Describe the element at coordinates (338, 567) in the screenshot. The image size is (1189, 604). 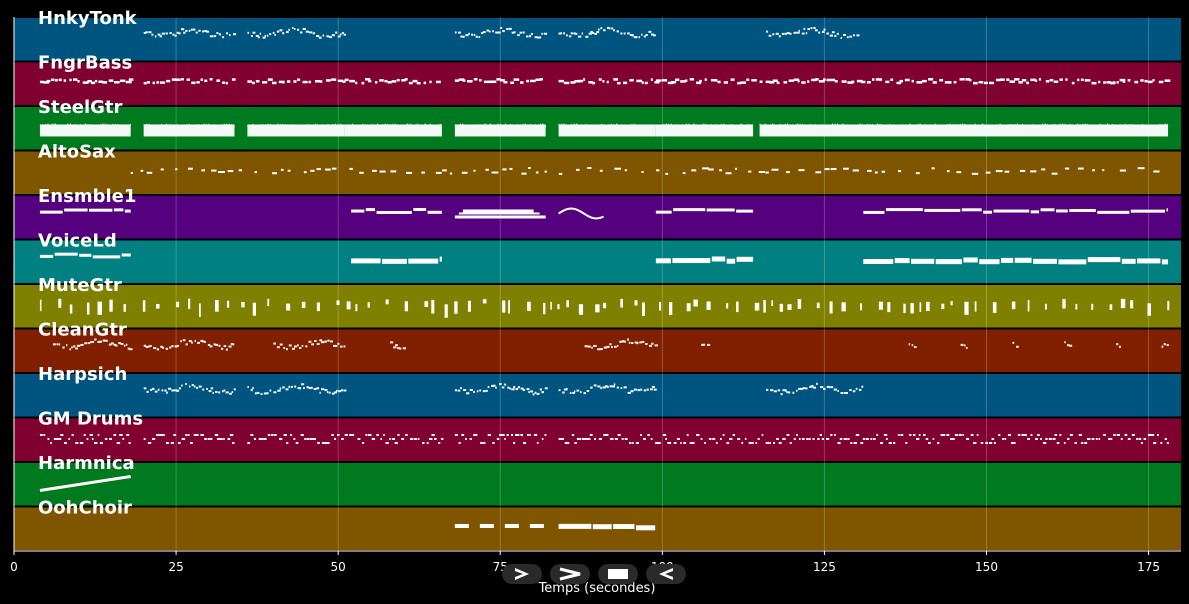
I see `x-tick-label: 50` at that location.